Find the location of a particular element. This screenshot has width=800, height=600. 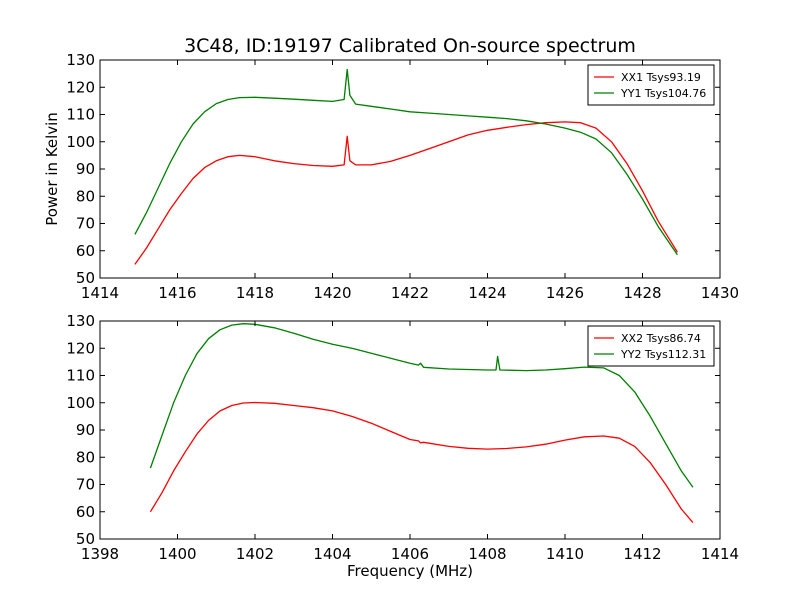

x-tick-label: 1418 is located at coordinates (255, 293).